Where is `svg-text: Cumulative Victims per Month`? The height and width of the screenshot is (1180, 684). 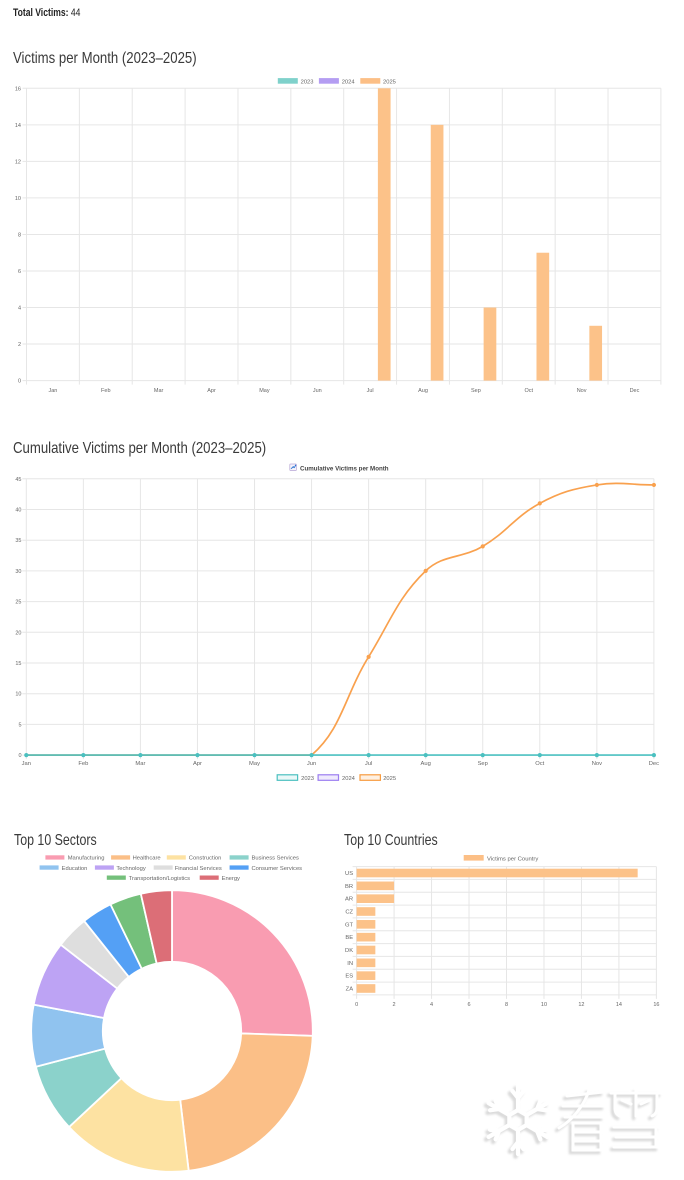 svg-text: Cumulative Victims per Month is located at coordinates (344, 468).